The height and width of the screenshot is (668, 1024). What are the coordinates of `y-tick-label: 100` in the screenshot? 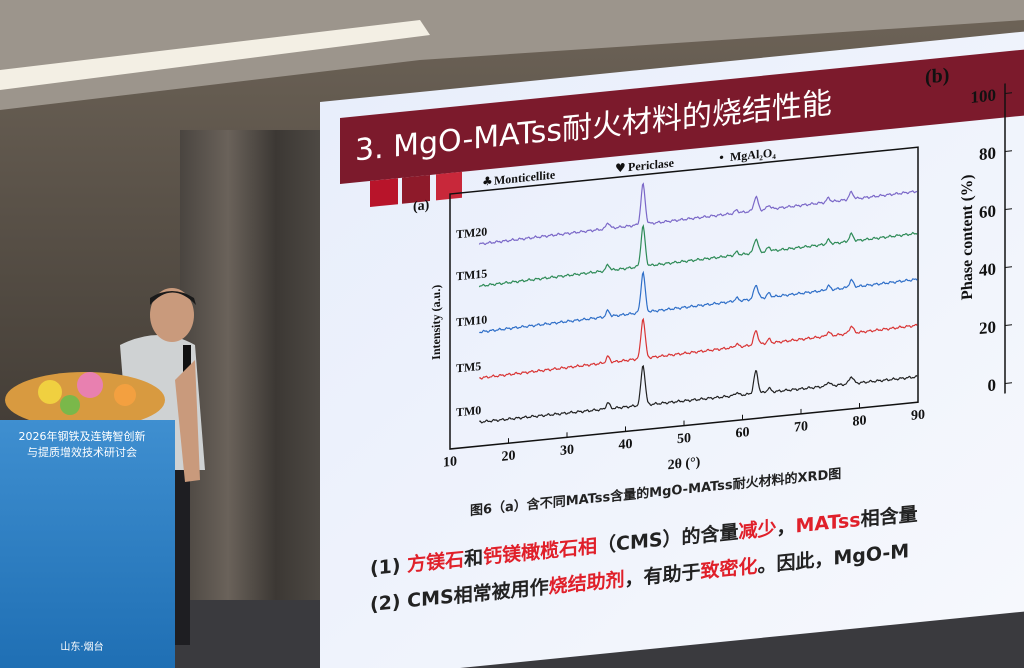 It's located at (983, 96).